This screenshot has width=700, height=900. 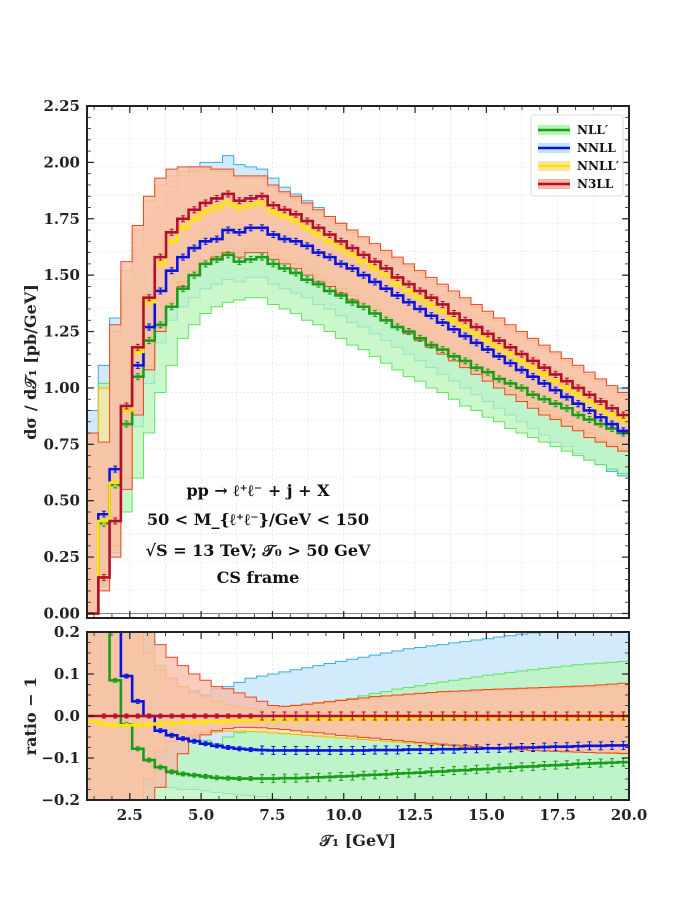 I want to click on ratio-lines, so click(x=358, y=708).